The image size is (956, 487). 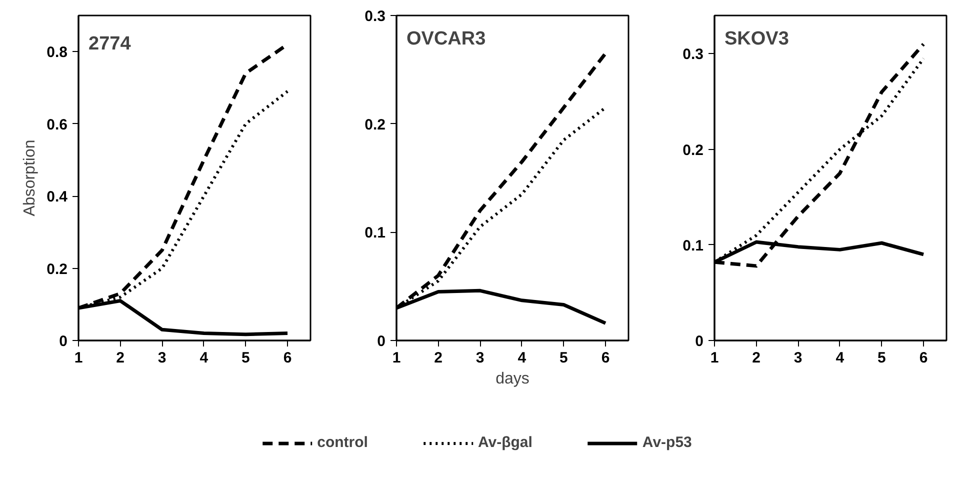 What do you see at coordinates (505, 442) in the screenshot?
I see `legend-label: Av-βgal` at bounding box center [505, 442].